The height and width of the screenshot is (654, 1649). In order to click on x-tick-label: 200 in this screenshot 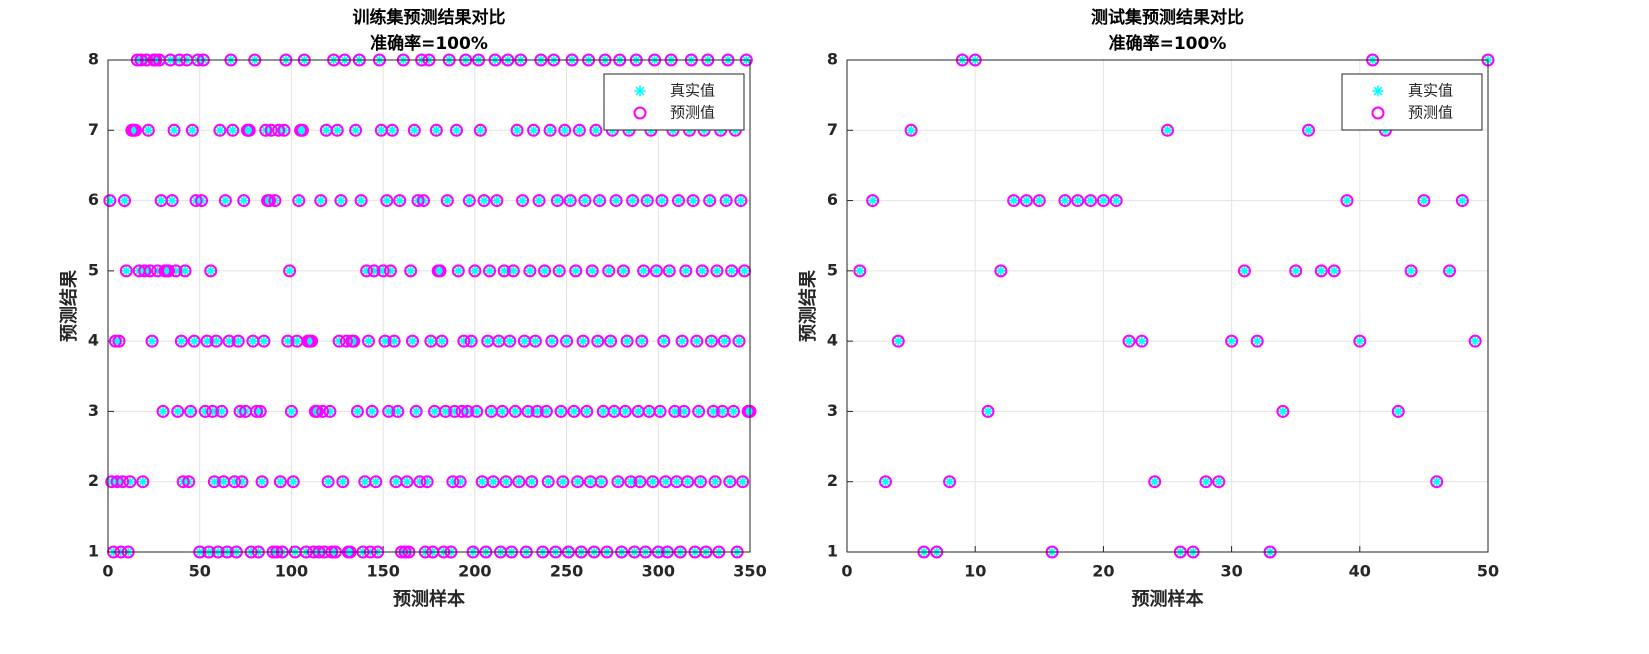, I will do `click(474, 571)`.